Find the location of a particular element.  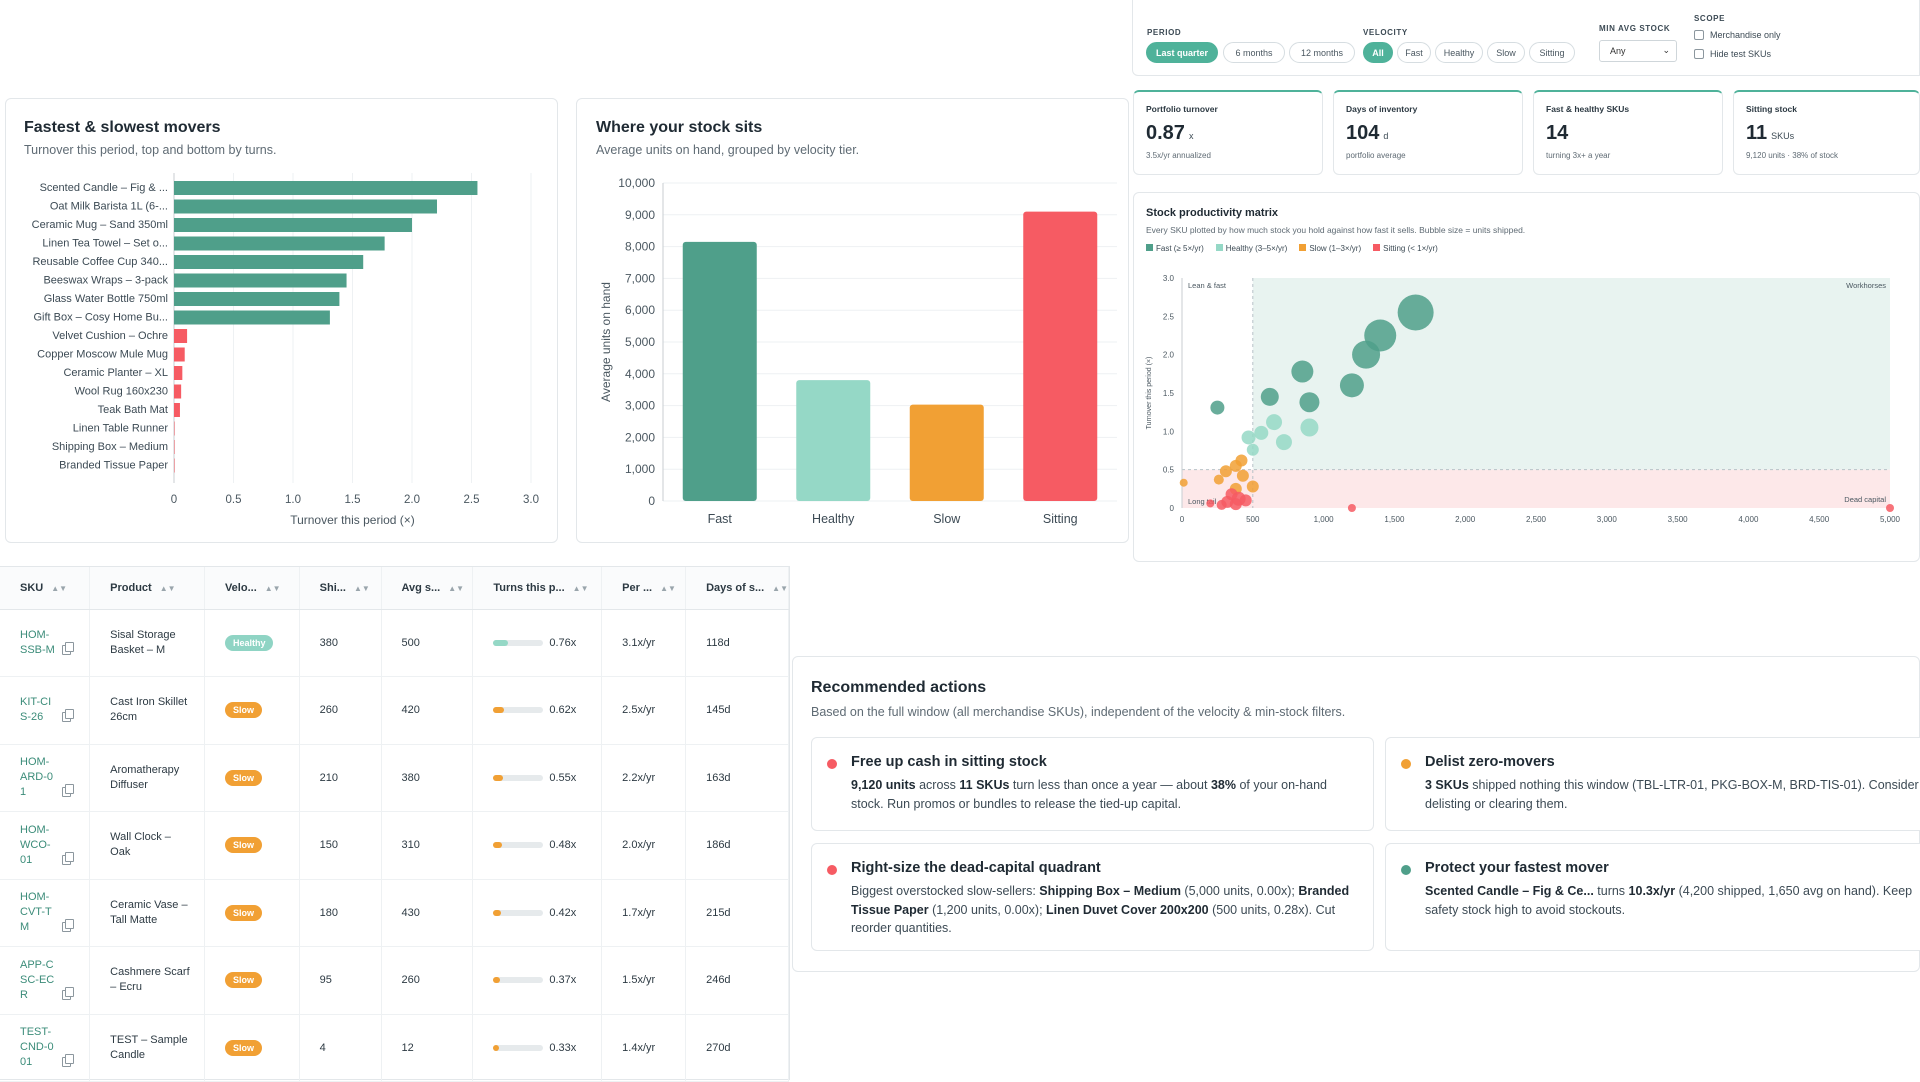

scope-merch-checkbox: Merchandise only is located at coordinates (1737, 35).